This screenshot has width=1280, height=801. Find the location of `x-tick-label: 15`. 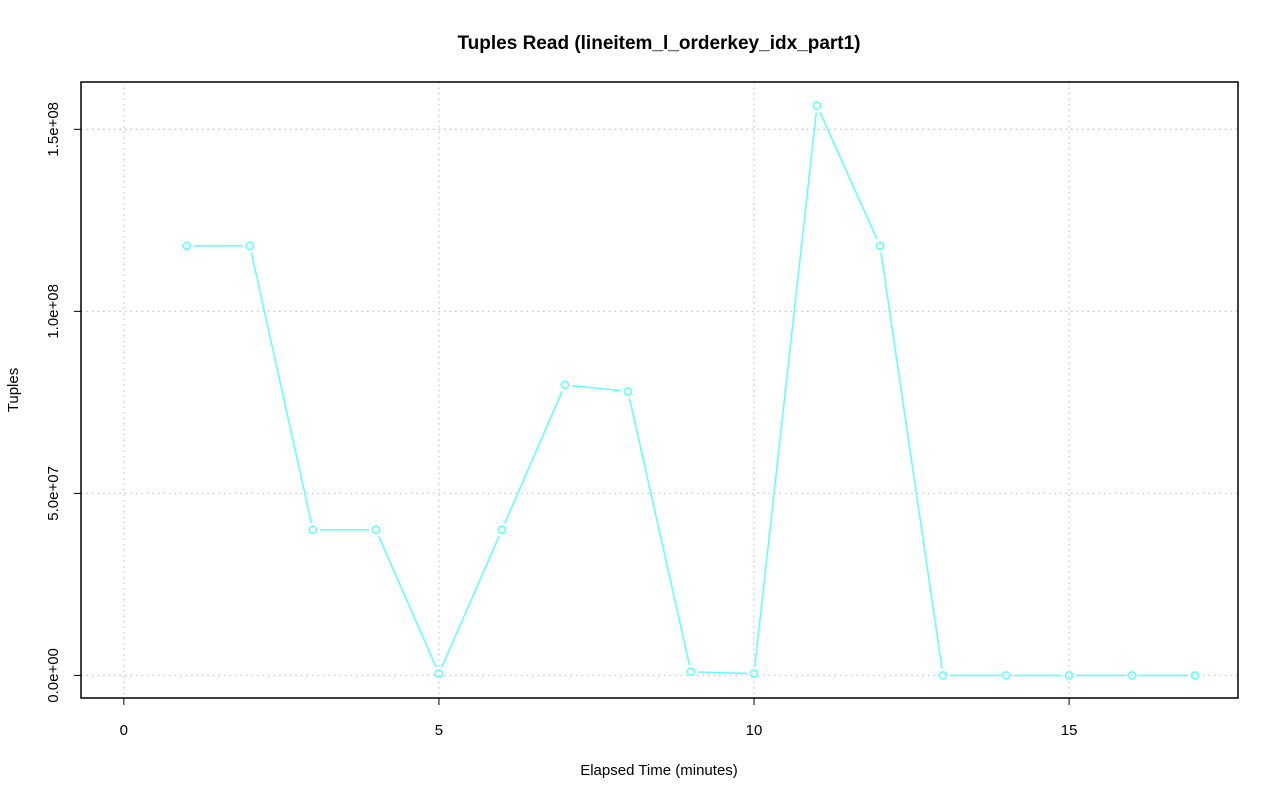

x-tick-label: 15 is located at coordinates (1069, 730).